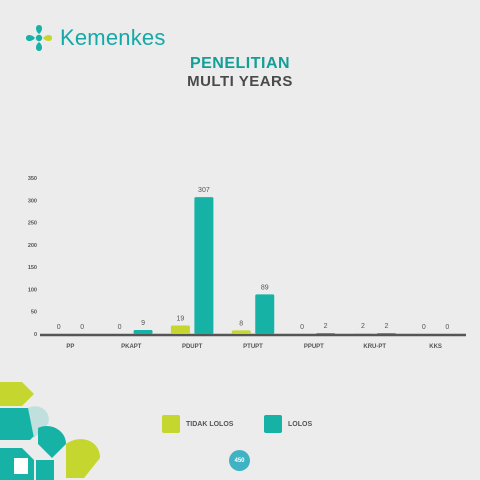 The width and height of the screenshot is (480, 480). Describe the element at coordinates (435, 347) in the screenshot. I see `x-category-label: KKS` at that location.